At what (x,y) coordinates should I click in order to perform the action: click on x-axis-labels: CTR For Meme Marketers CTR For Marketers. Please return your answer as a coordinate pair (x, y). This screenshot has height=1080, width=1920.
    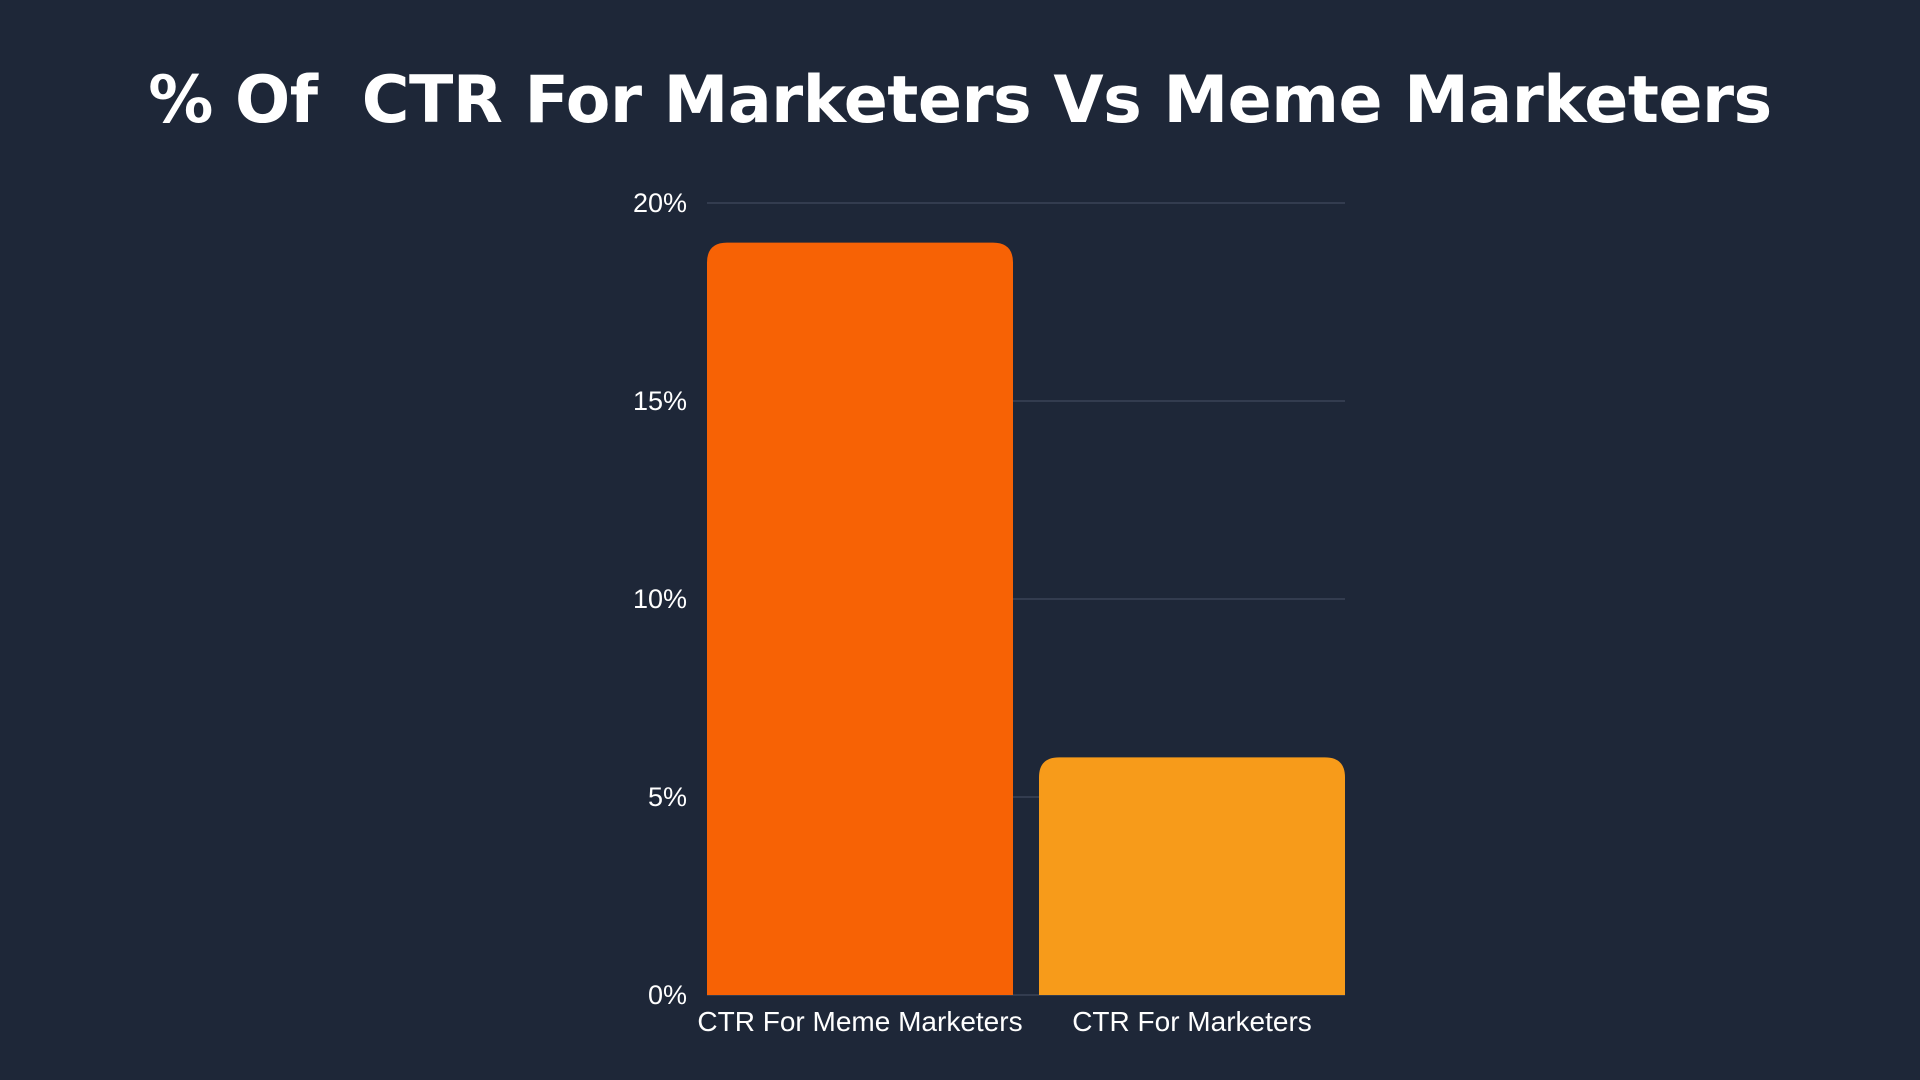
    Looking at the image, I should click on (1004, 1021).